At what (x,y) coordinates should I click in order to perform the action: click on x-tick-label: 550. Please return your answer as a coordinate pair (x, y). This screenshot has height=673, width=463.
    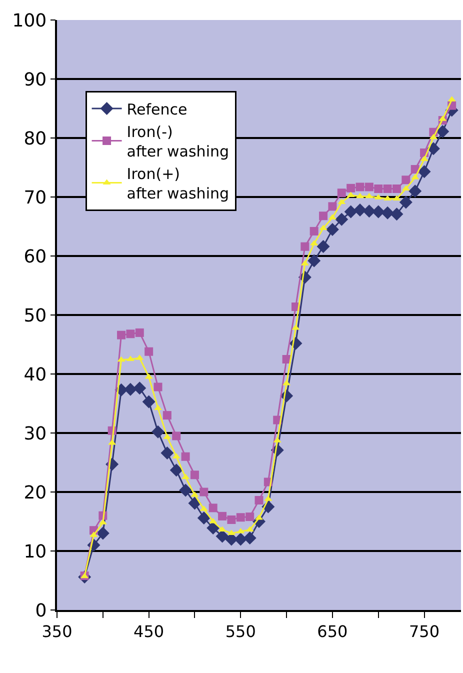
    Looking at the image, I should click on (240, 631).